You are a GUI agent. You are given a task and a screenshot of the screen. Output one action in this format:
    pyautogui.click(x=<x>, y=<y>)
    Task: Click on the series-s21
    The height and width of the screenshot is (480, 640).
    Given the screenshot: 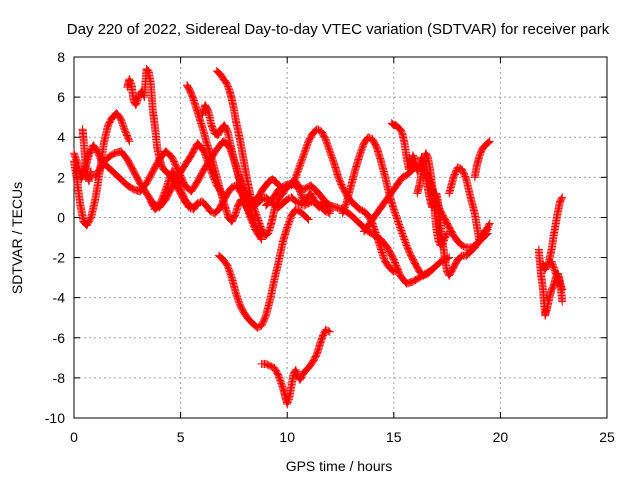 What is the action you would take?
    pyautogui.click(x=553, y=233)
    